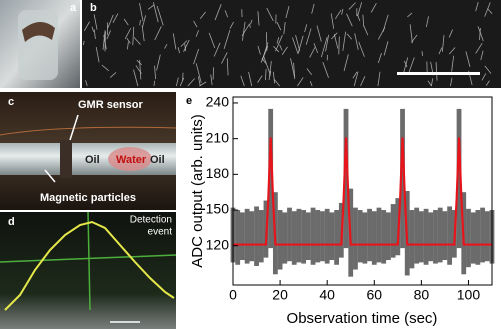 Image resolution: width=501 pixels, height=329 pixels. Describe the element at coordinates (218, 137) in the screenshot. I see `y-tick-label: 210` at that location.